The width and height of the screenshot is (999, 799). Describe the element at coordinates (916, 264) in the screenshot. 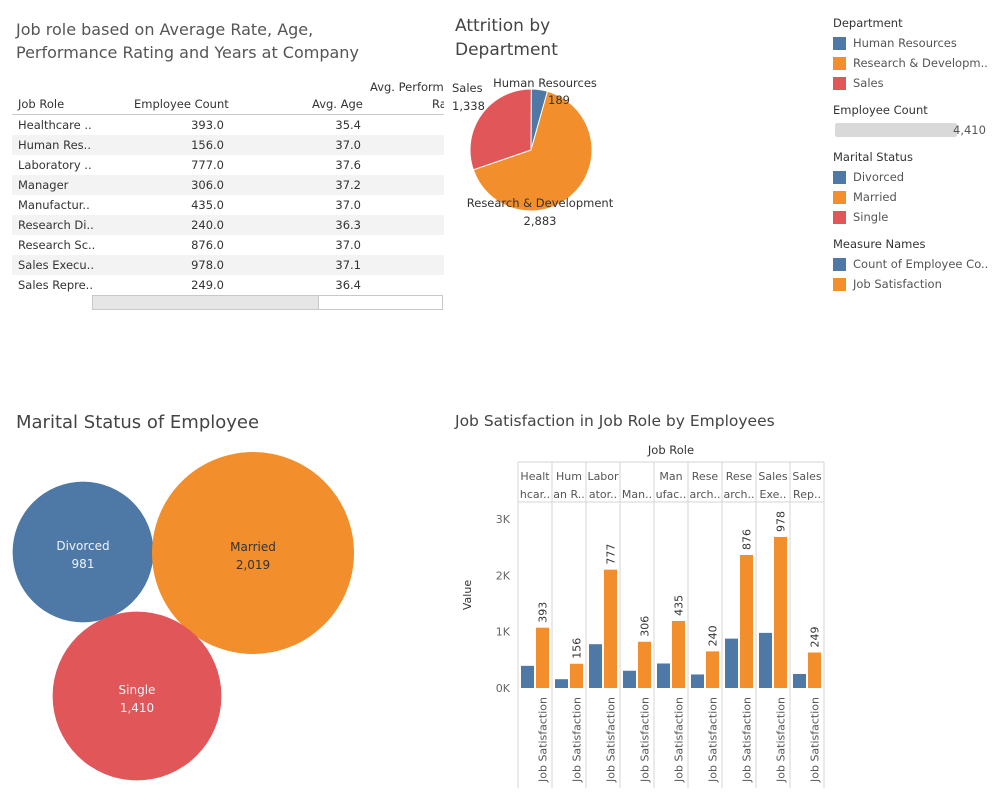

I see `legend-item-count-employee: Count of Employee Co..` at that location.